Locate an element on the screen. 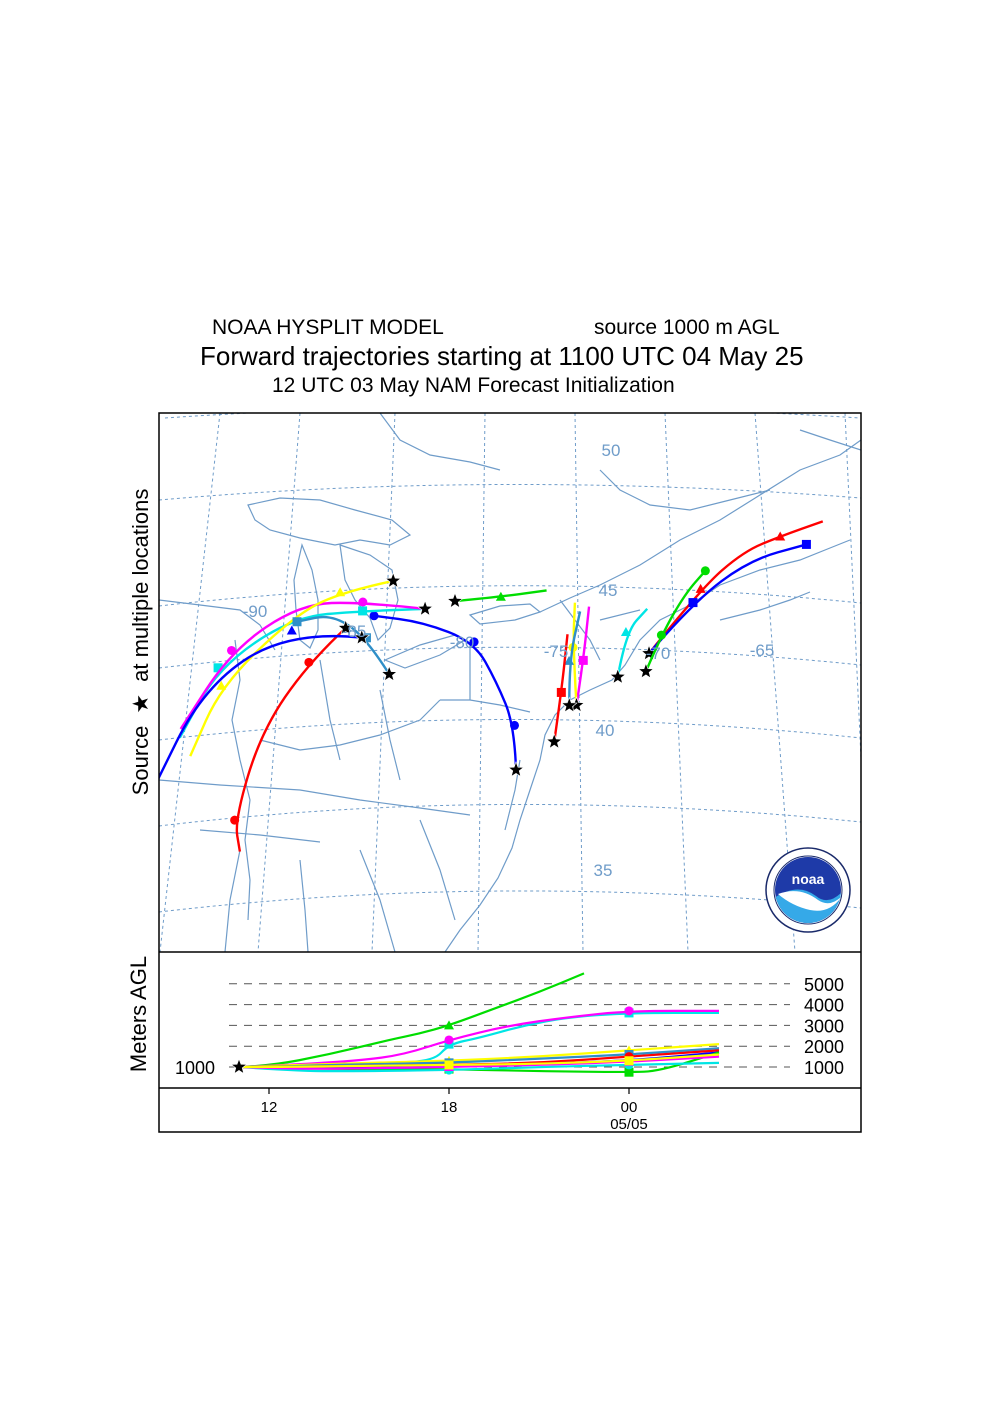  date-label: 05/05 is located at coordinates (629, 1124).